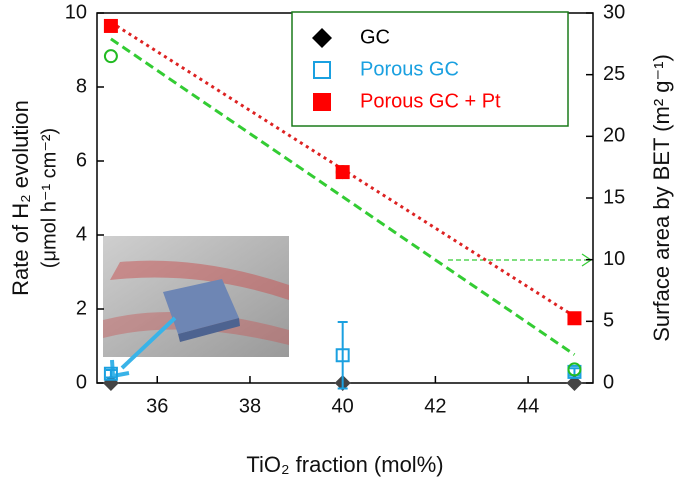 This screenshot has height=495, width=685. I want to click on y2-axis-label: Surface area by BET (m² g⁻¹), so click(661, 198).